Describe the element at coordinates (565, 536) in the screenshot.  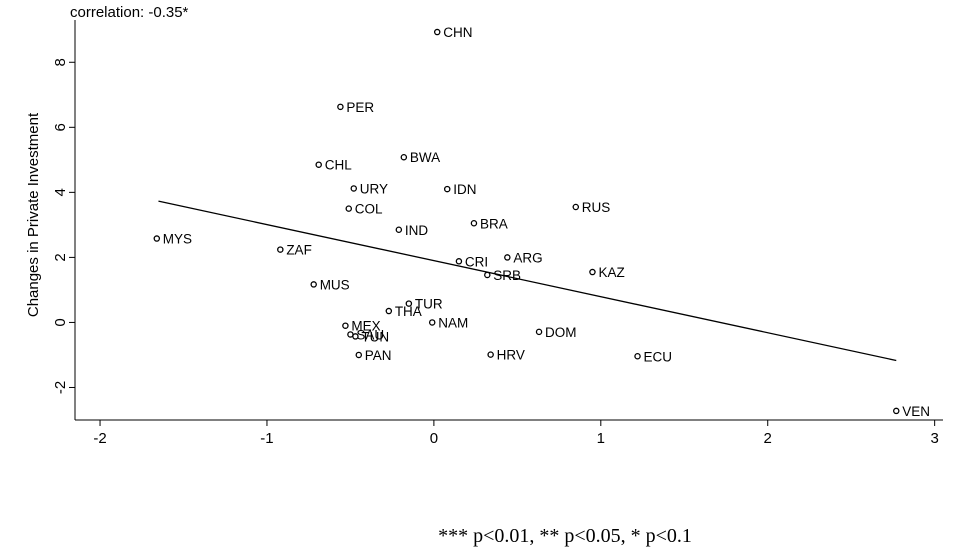
I see `significance-footnote: *** p<0.01, ** p<0.05, * p<0.1` at that location.